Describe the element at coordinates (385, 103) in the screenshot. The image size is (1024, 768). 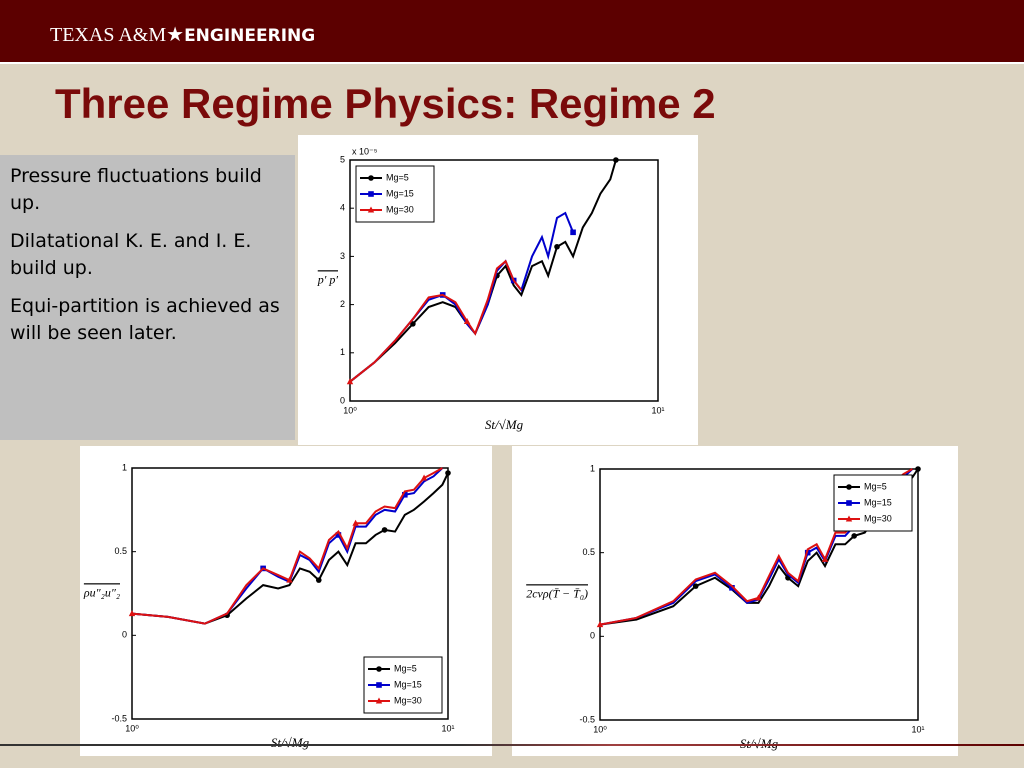
I see `slide-title: Three Regime Physics: Regime 2` at that location.